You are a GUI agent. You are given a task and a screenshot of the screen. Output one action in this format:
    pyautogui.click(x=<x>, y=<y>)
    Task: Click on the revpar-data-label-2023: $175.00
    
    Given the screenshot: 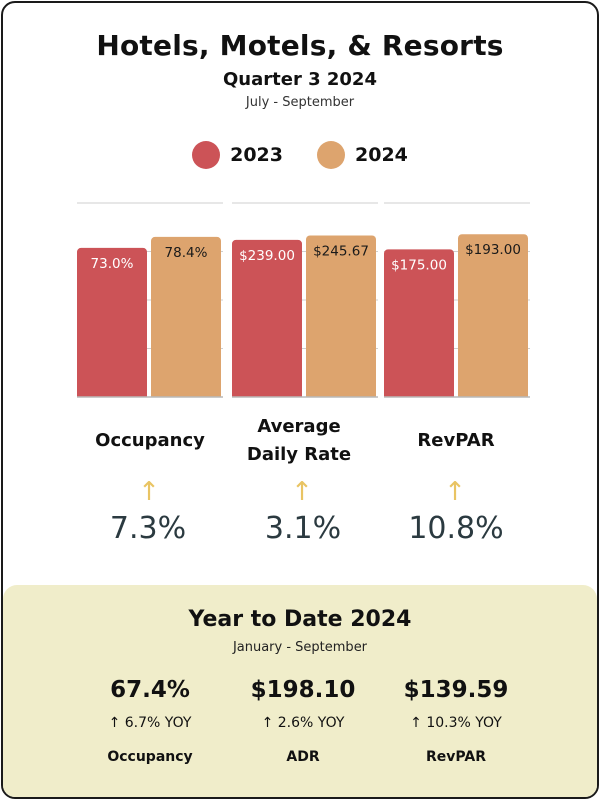 What is the action you would take?
    pyautogui.click(x=419, y=265)
    